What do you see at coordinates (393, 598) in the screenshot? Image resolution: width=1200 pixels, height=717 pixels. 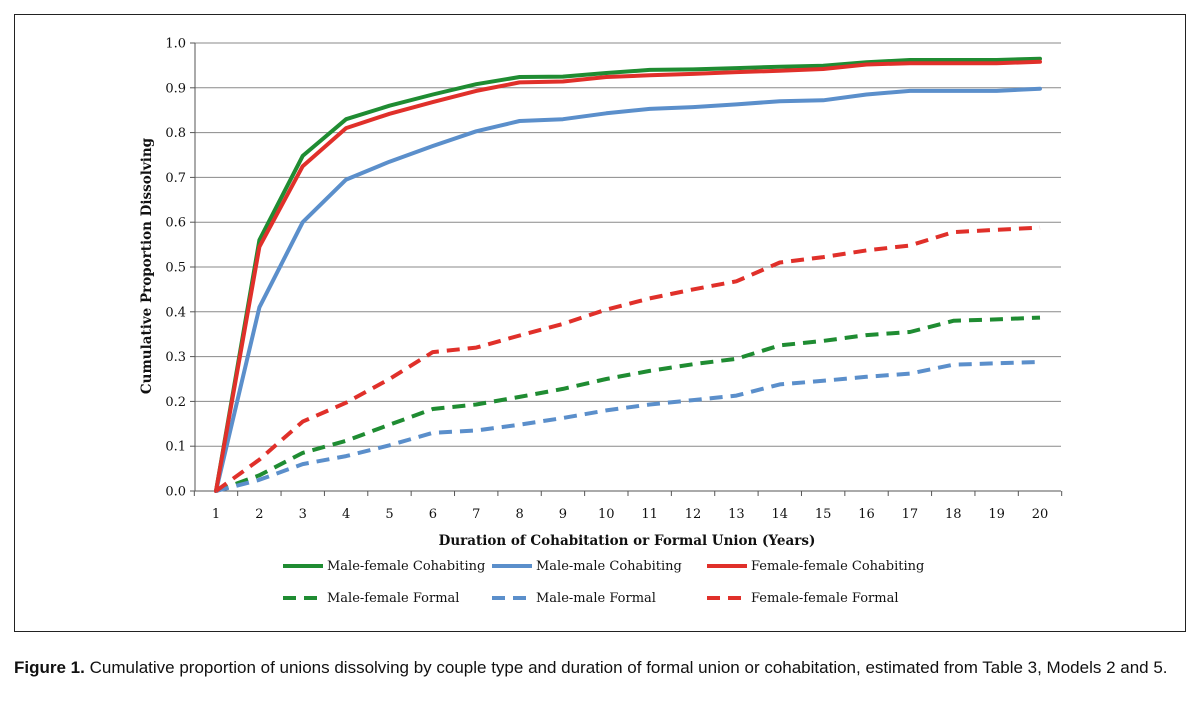 I see `legend-label-male-female-formal: Male-female Formal` at bounding box center [393, 598].